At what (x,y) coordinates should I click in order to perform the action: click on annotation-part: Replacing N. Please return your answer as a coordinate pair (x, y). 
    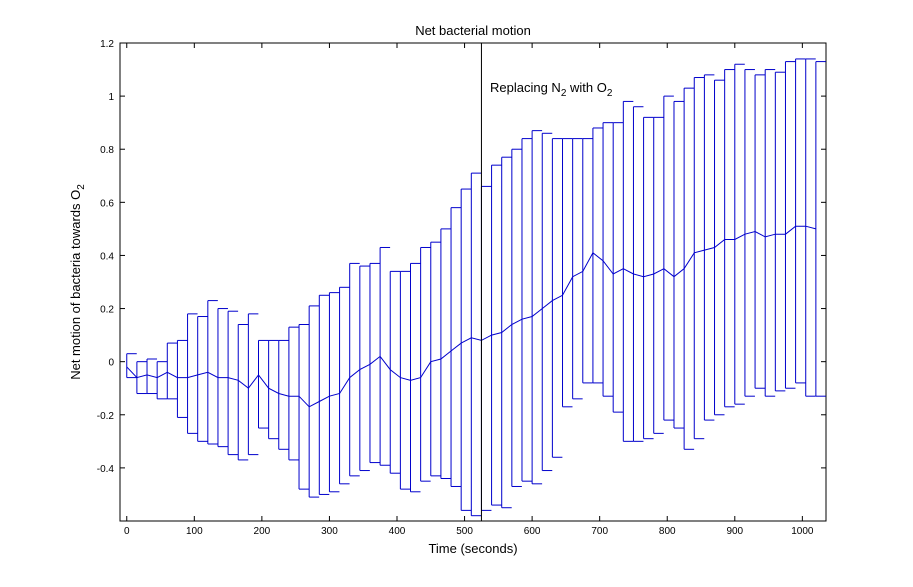
    Looking at the image, I should click on (525, 87).